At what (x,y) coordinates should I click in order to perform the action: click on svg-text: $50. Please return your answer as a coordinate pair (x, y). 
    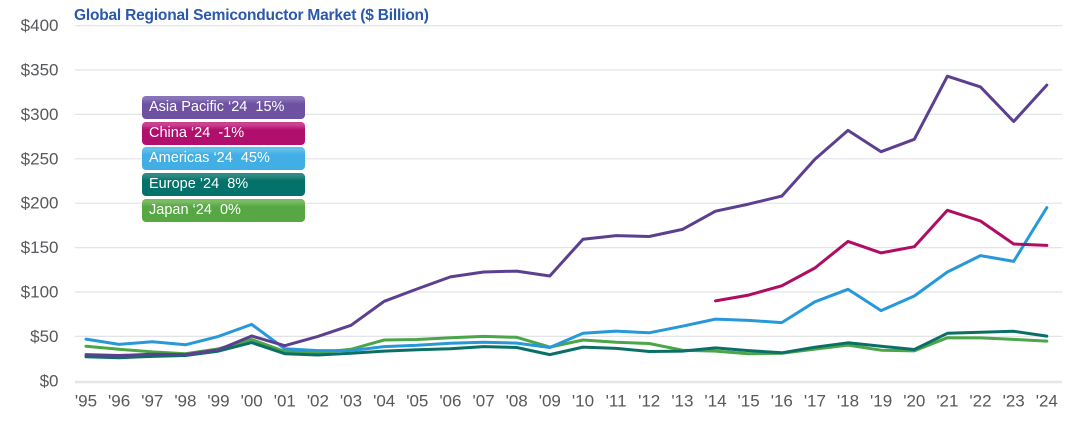
    Looking at the image, I should click on (44, 336).